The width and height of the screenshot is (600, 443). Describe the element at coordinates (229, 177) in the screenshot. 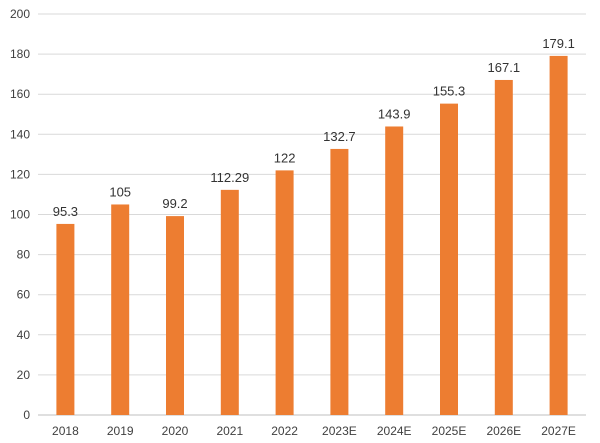

I see `data-label: 112.29` at that location.